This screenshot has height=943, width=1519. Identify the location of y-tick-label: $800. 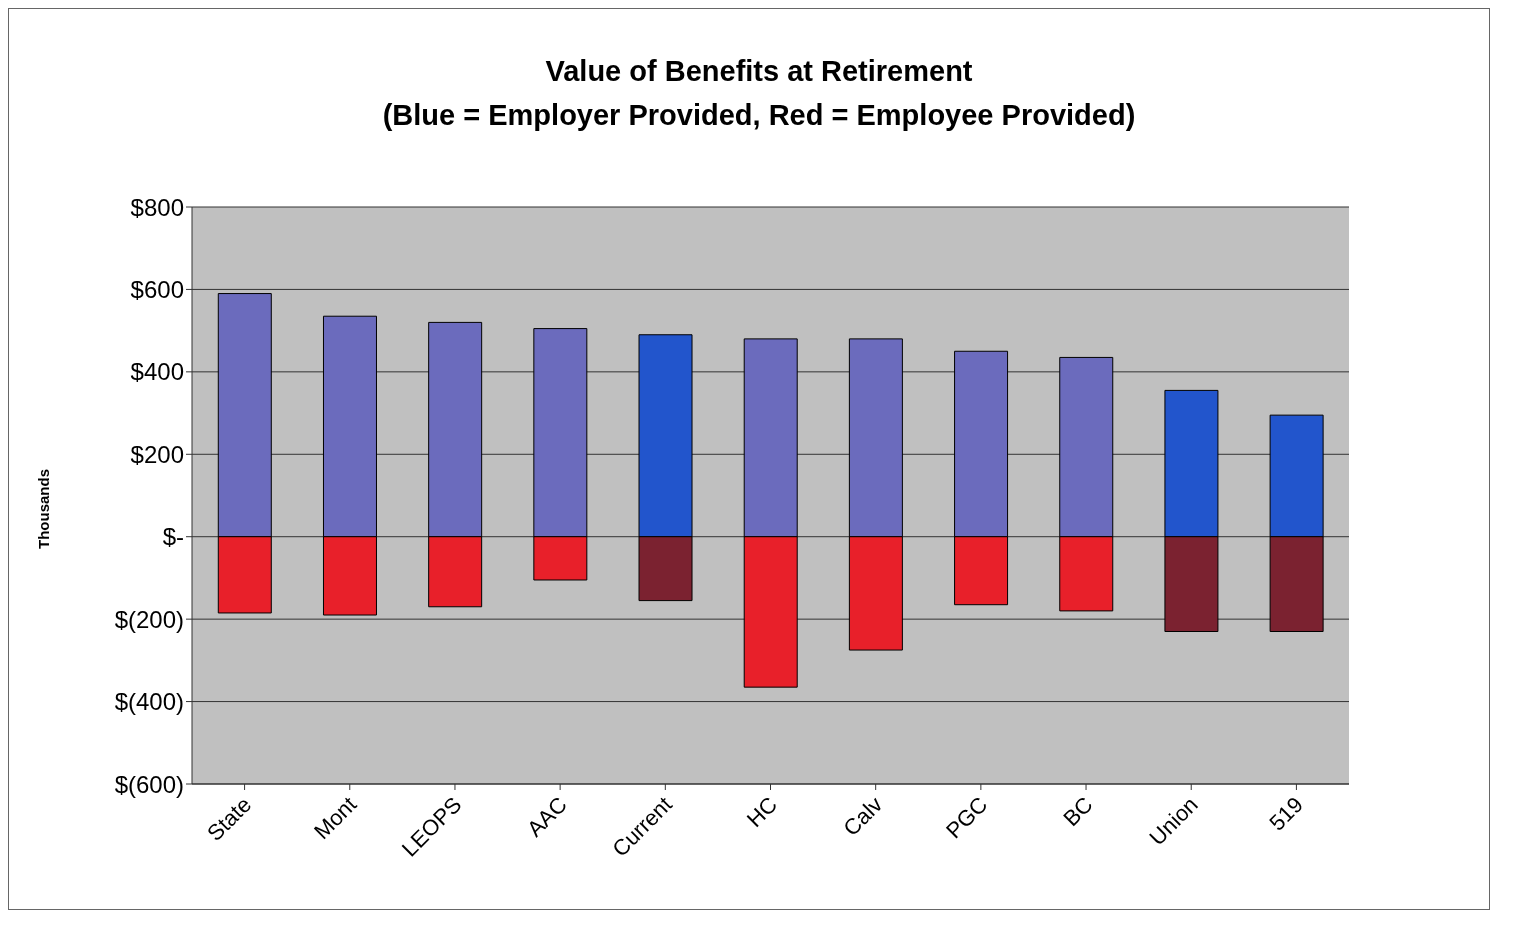
(157, 207).